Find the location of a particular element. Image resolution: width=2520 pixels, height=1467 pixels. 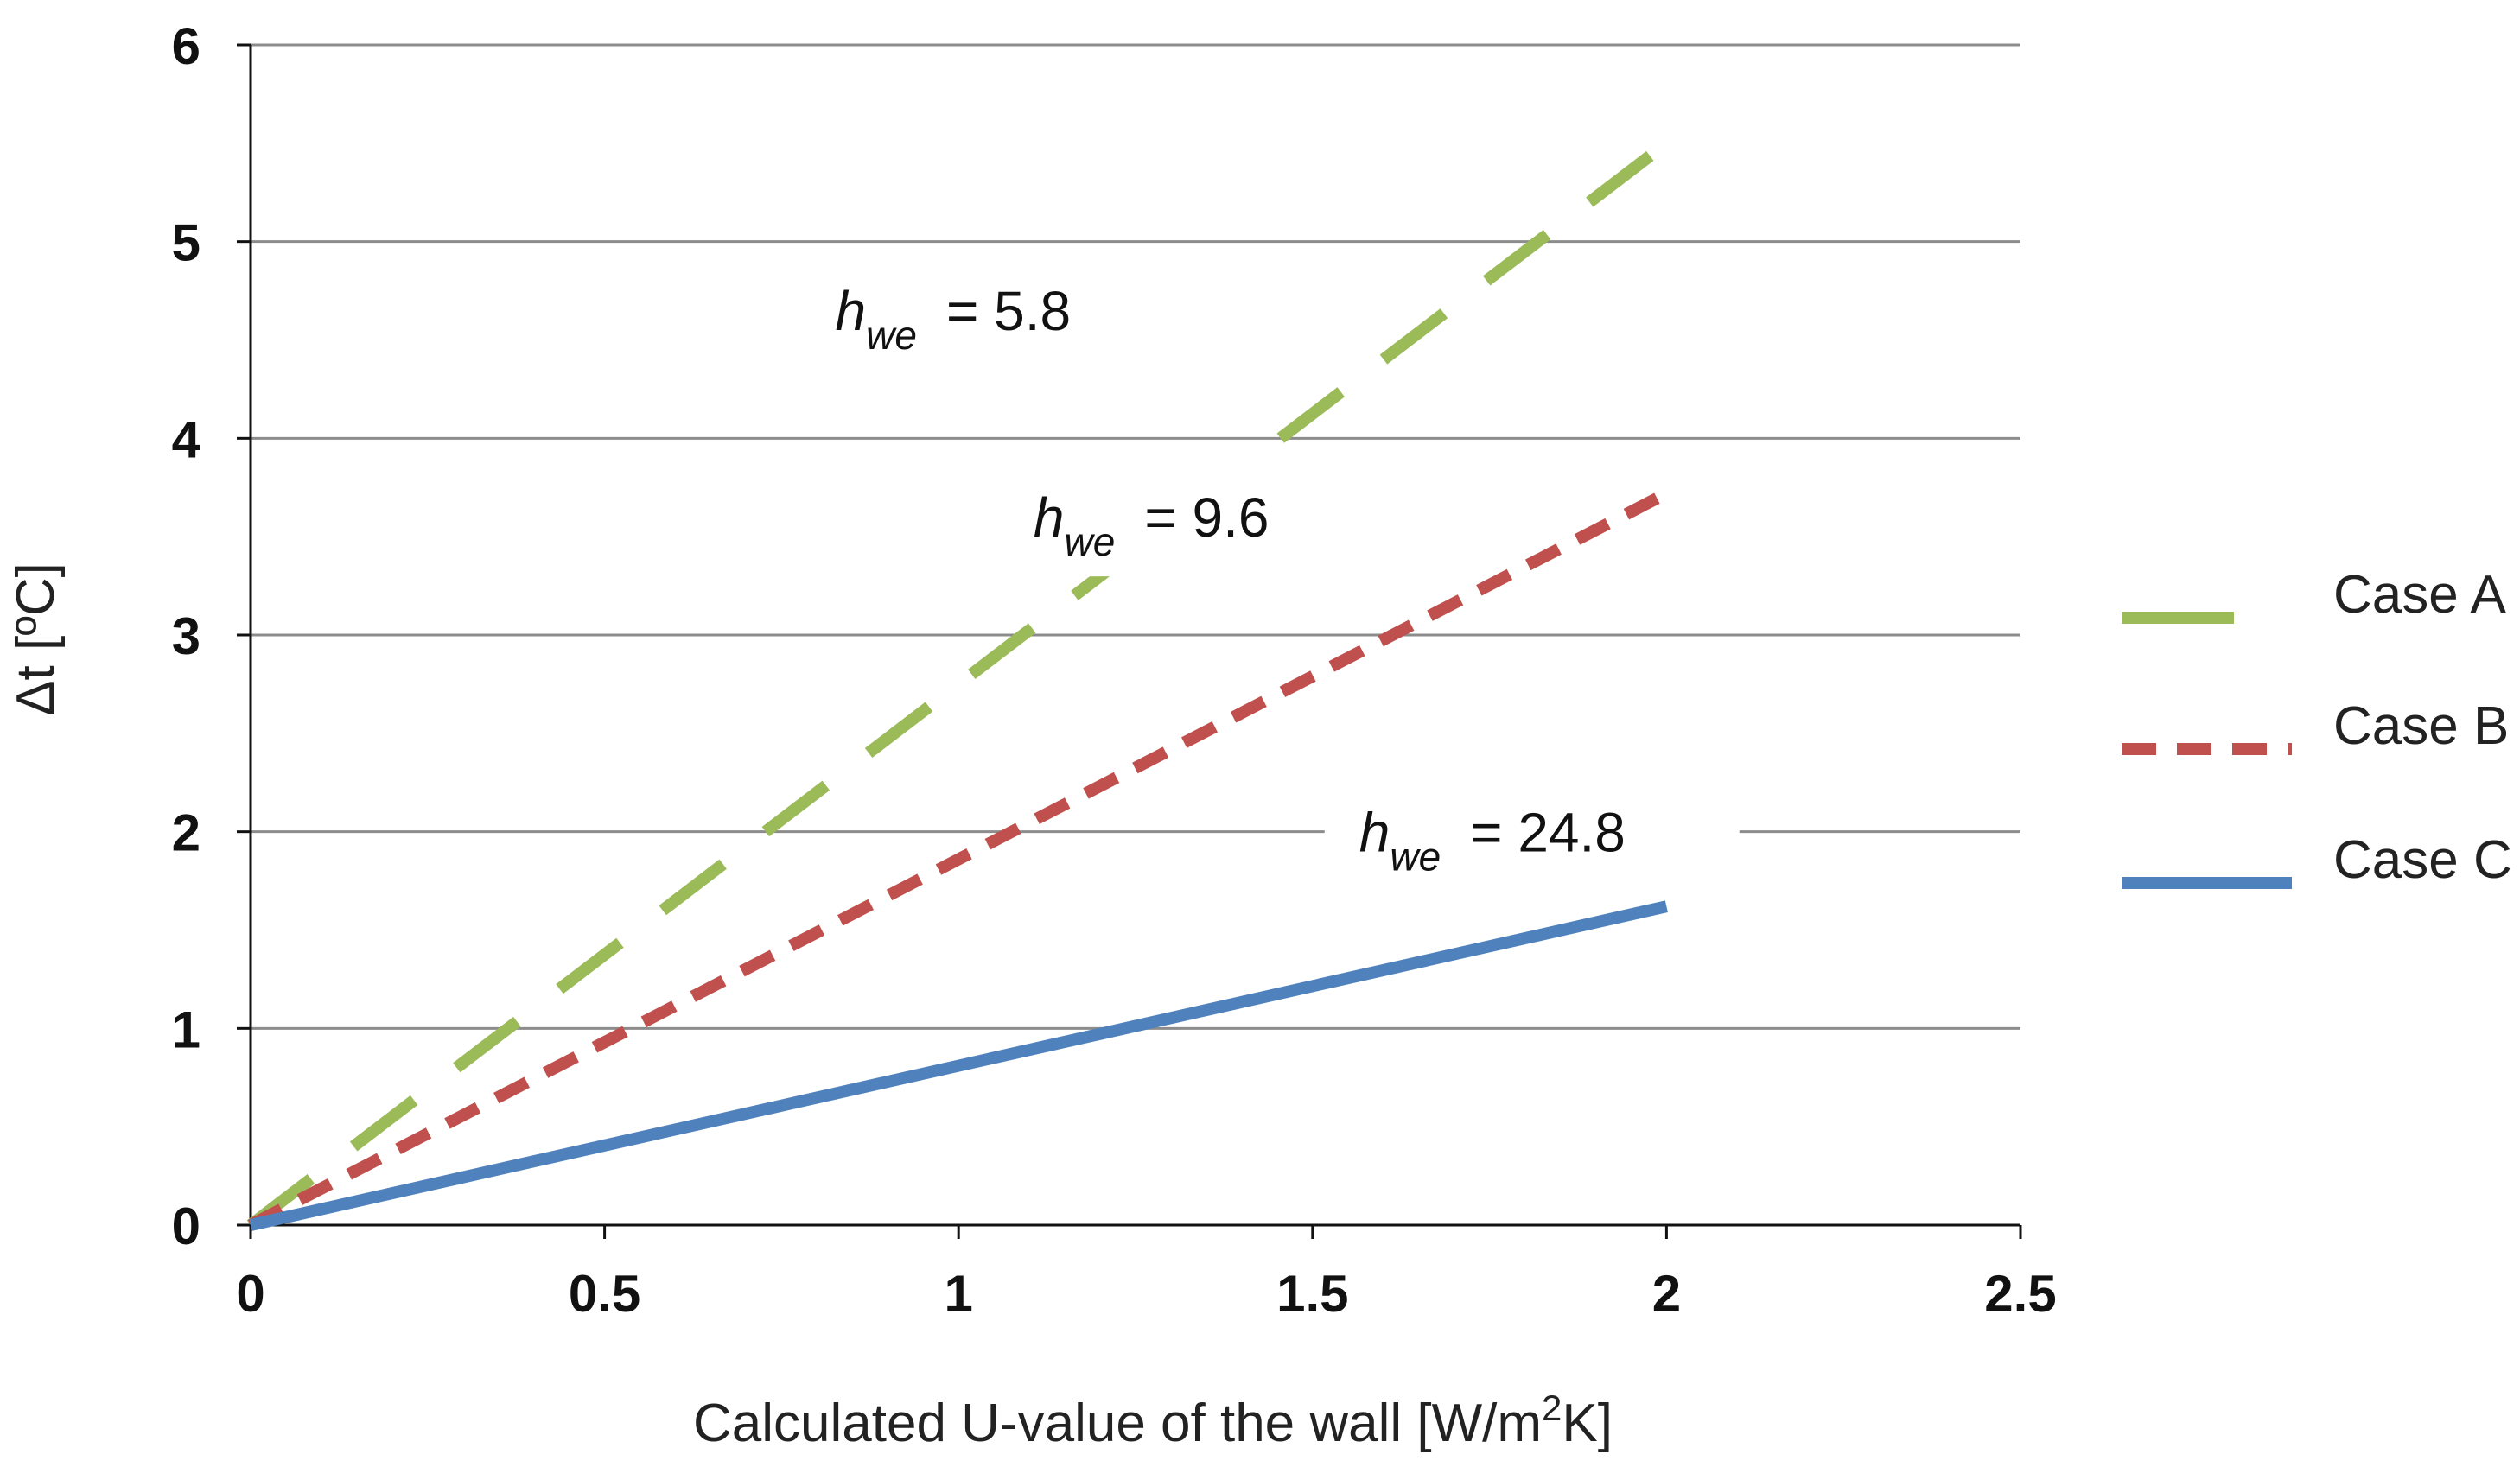

legend: Case A Case B Case C is located at coordinates (2317, 727).